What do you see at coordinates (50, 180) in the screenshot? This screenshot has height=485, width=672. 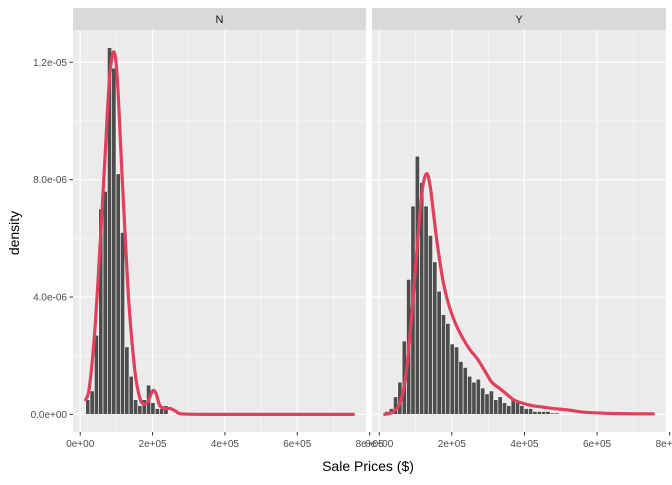 I see `y-tick-label: 8.0e-06` at bounding box center [50, 180].